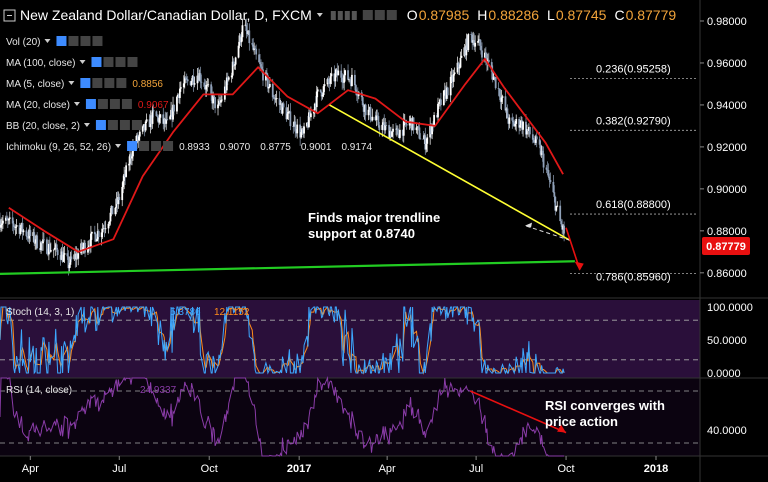  What do you see at coordinates (153, 105) in the screenshot?
I see `indicator-value: 0.9067` at bounding box center [153, 105].